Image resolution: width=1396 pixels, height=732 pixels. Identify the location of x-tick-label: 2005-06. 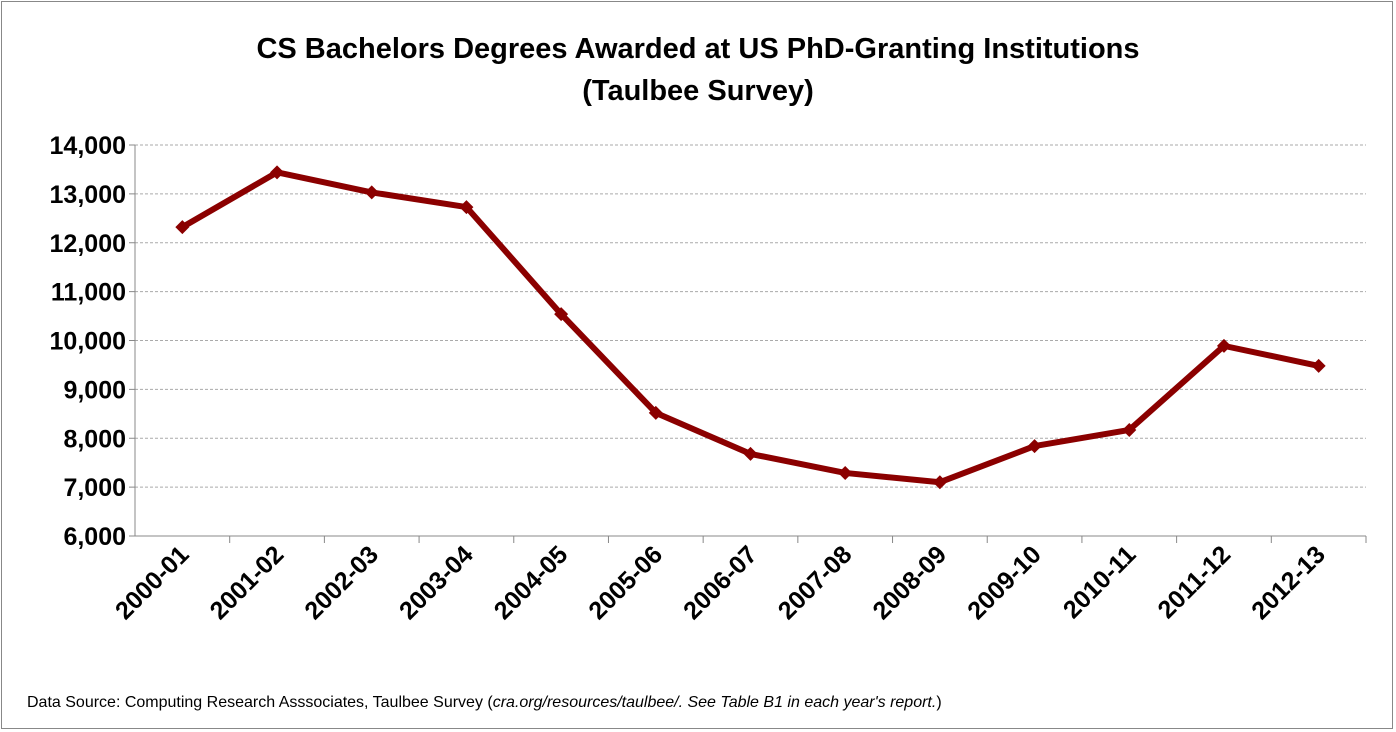
(625, 582).